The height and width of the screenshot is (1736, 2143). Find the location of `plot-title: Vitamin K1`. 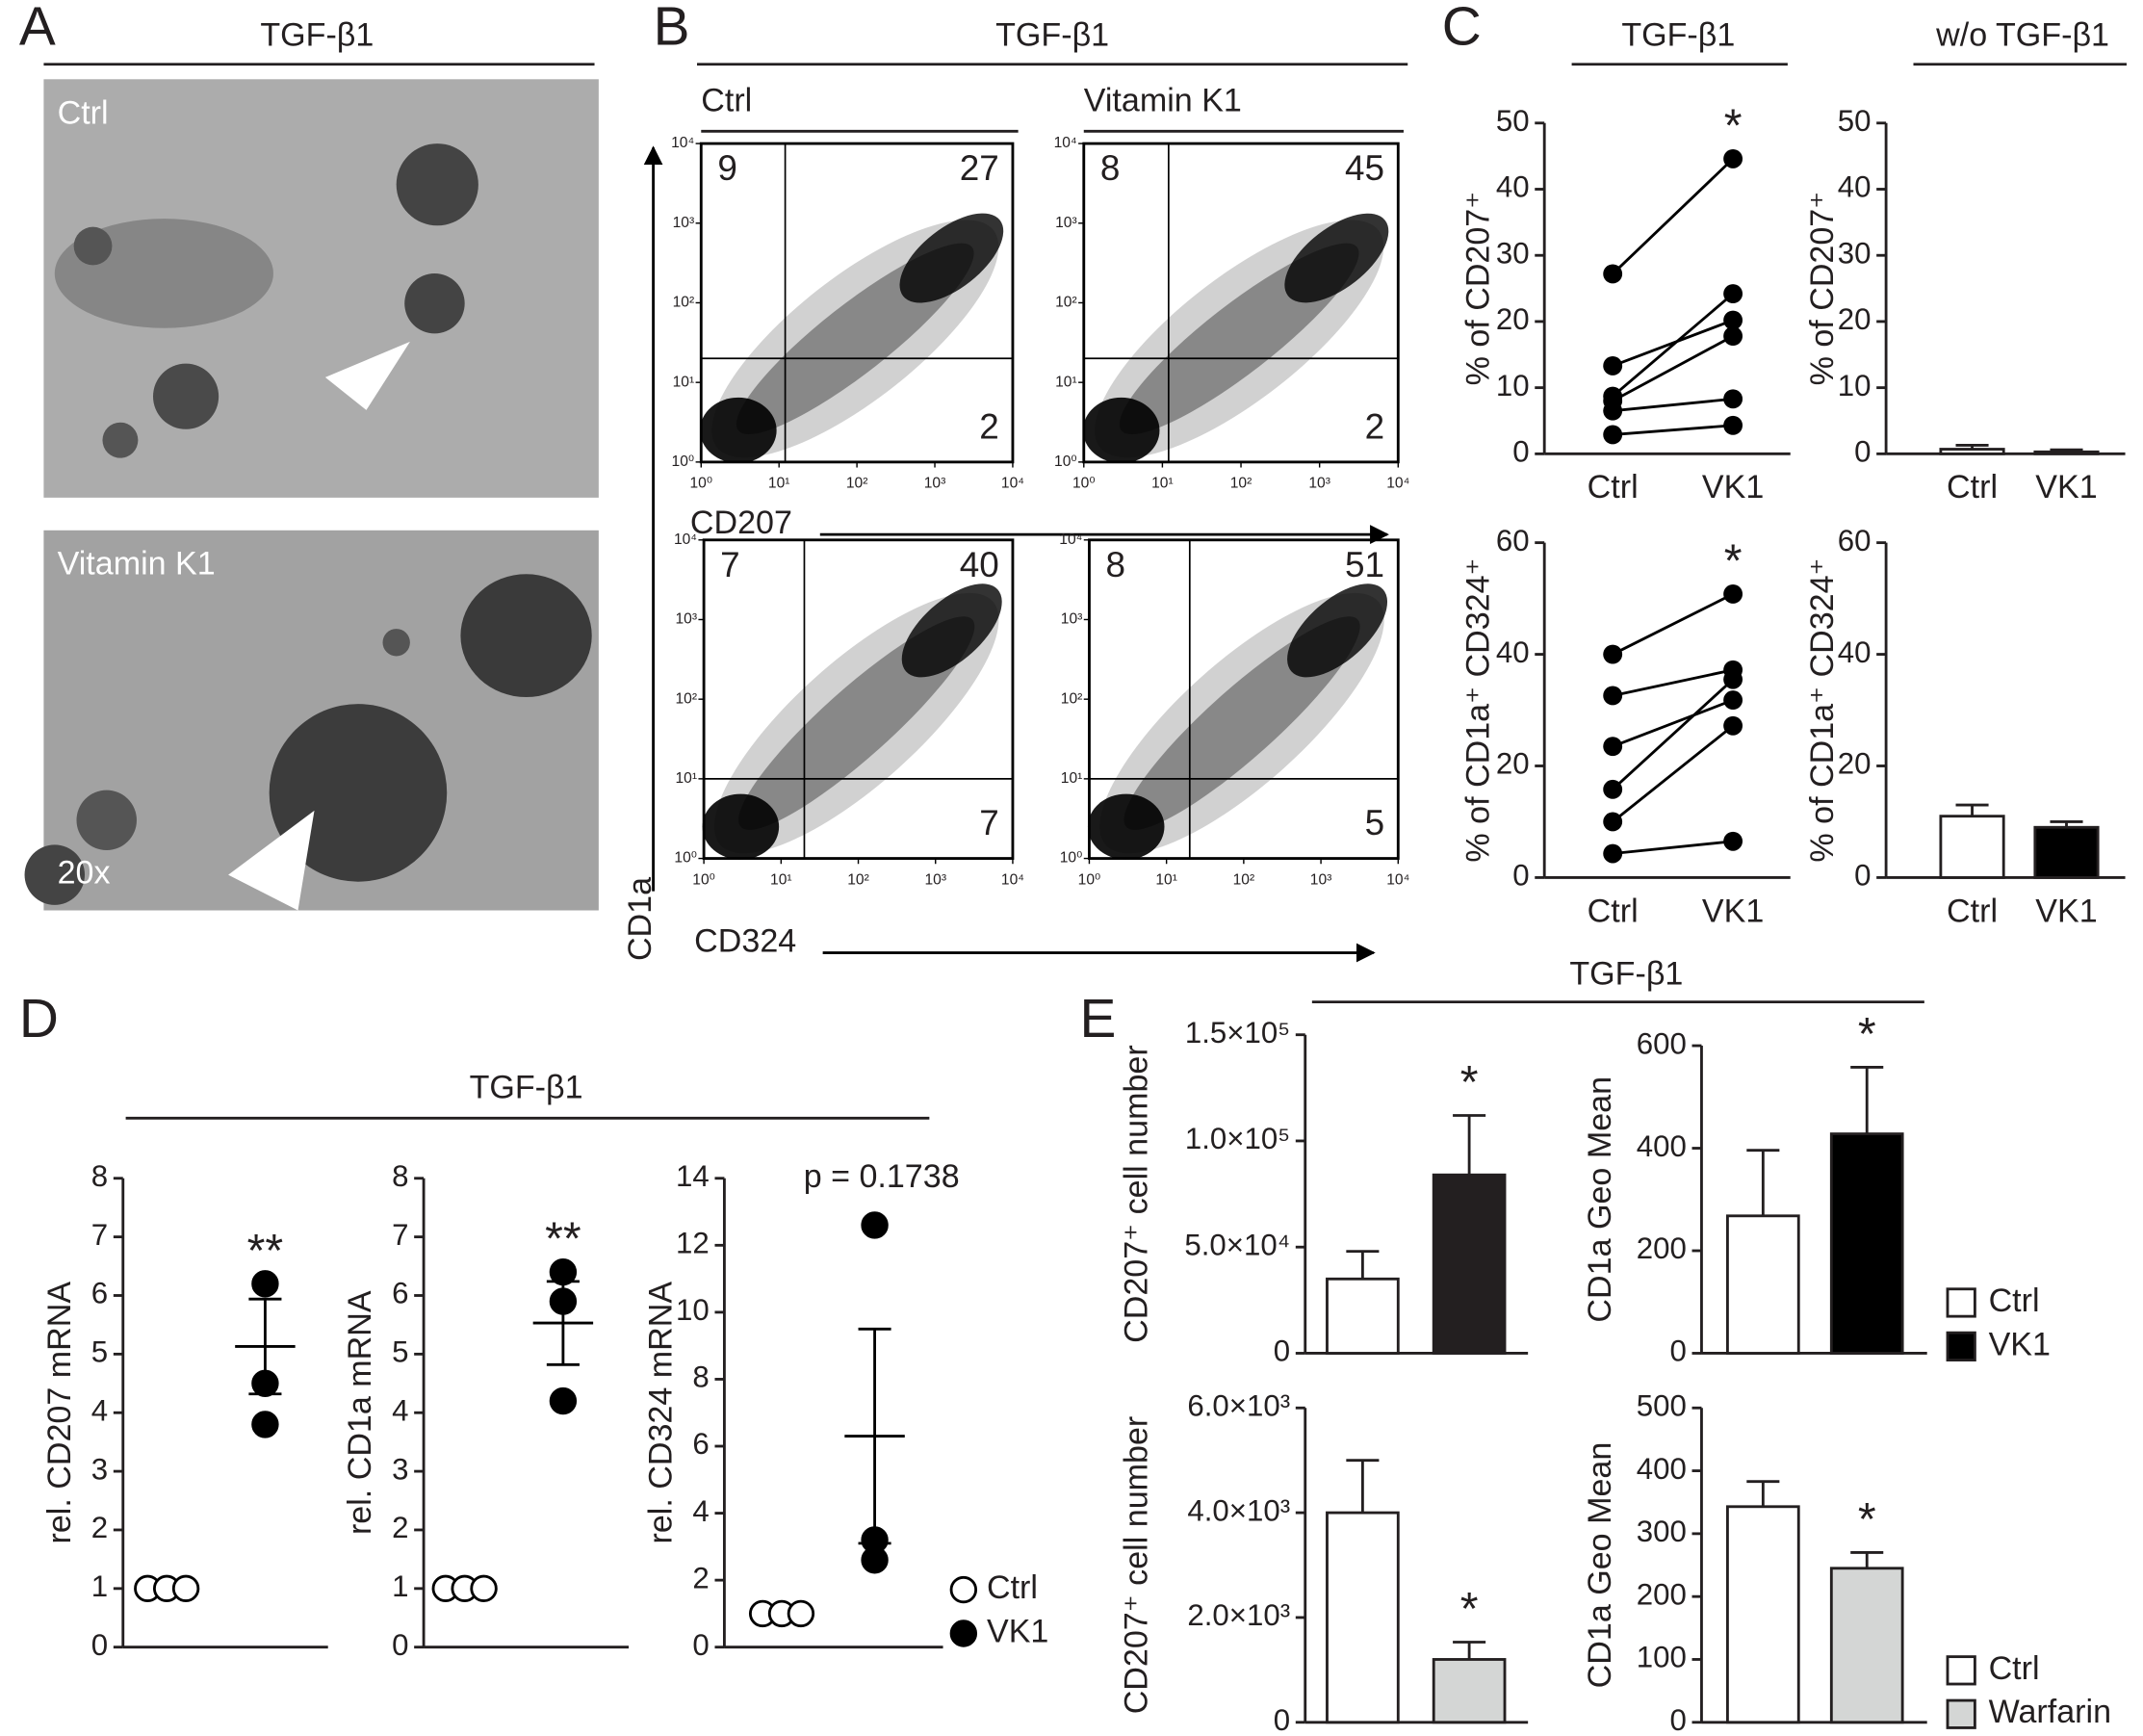

plot-title: Vitamin K1 is located at coordinates (1163, 101).